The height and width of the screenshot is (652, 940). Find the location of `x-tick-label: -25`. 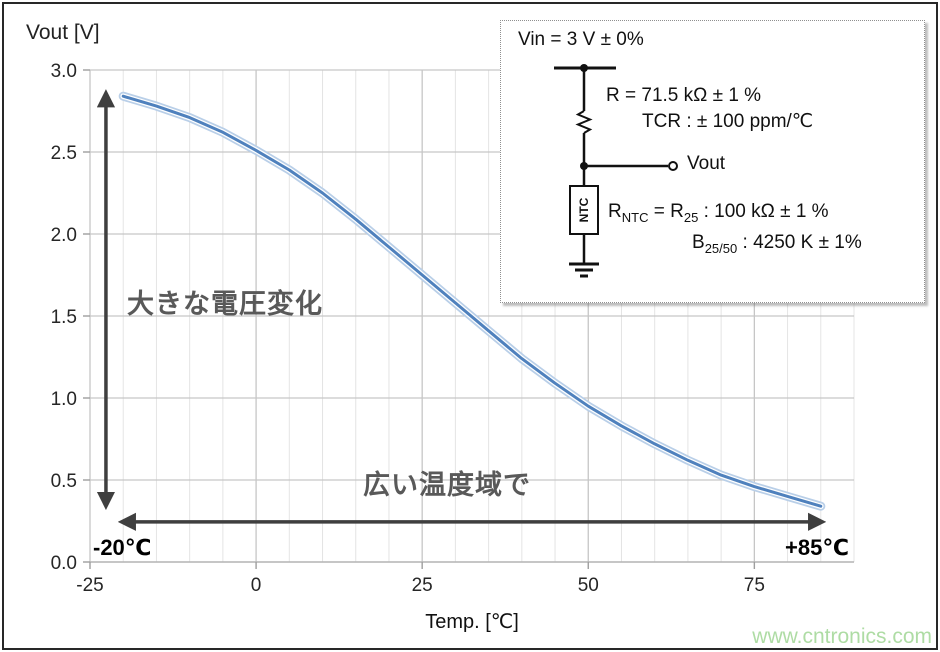

x-tick-label: -25 is located at coordinates (89, 585).